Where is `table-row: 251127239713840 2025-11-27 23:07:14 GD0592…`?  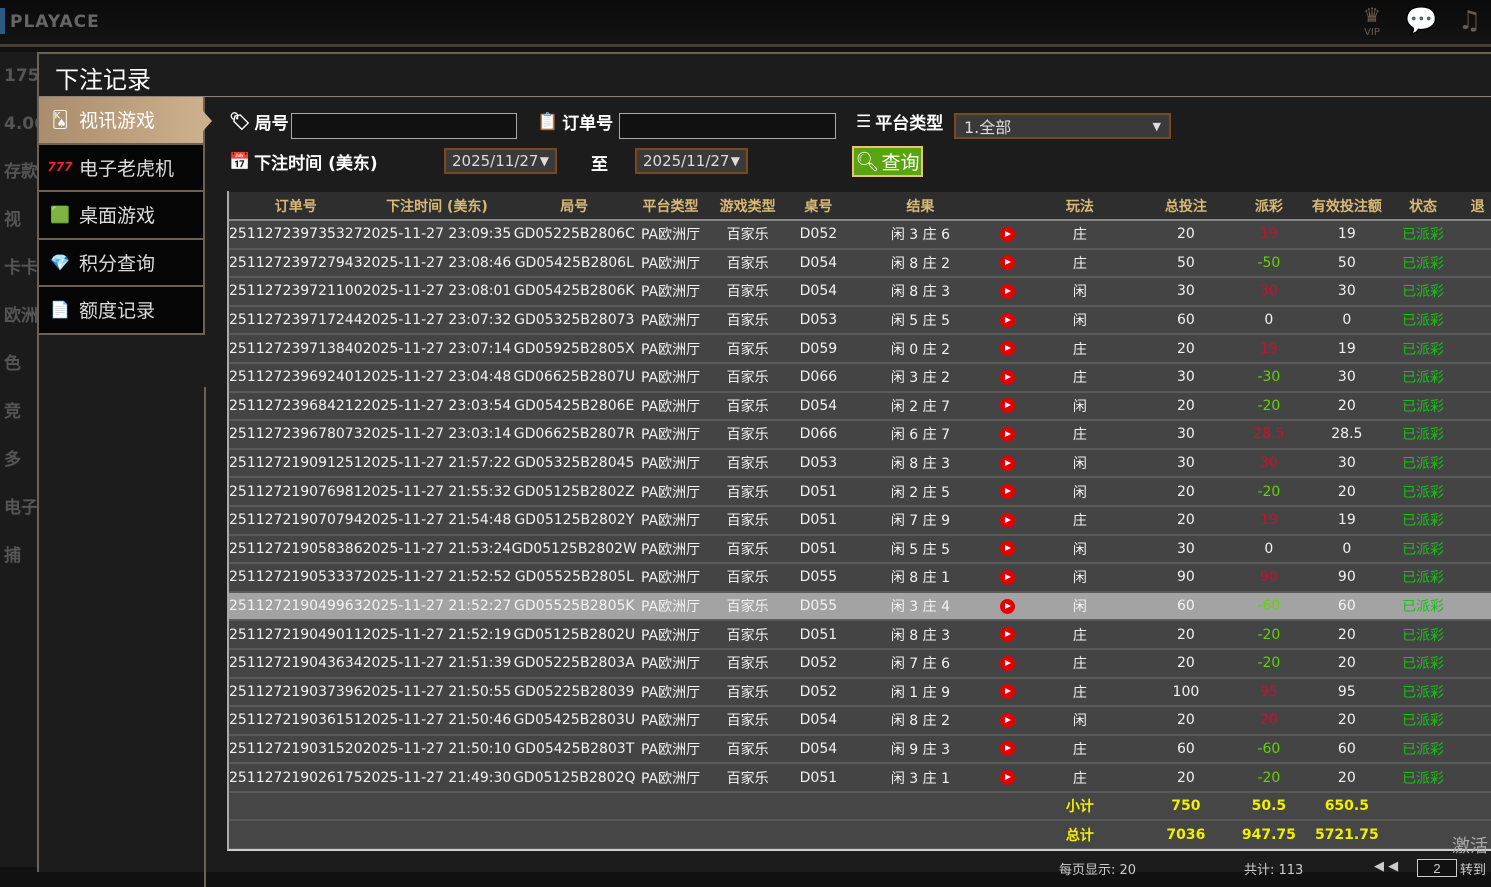
table-row: 251127239713840 2025-11-27 23:07:14 GD0592… is located at coordinates (860, 349).